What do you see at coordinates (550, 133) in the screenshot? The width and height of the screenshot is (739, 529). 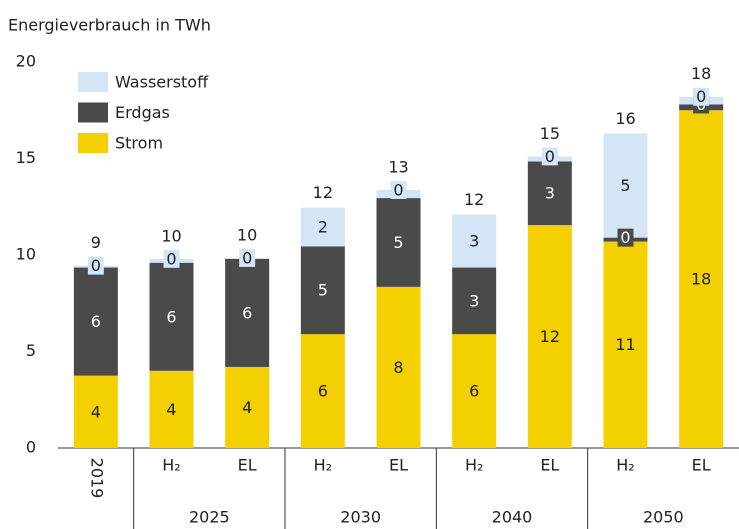 I see `total-label: 15` at bounding box center [550, 133].